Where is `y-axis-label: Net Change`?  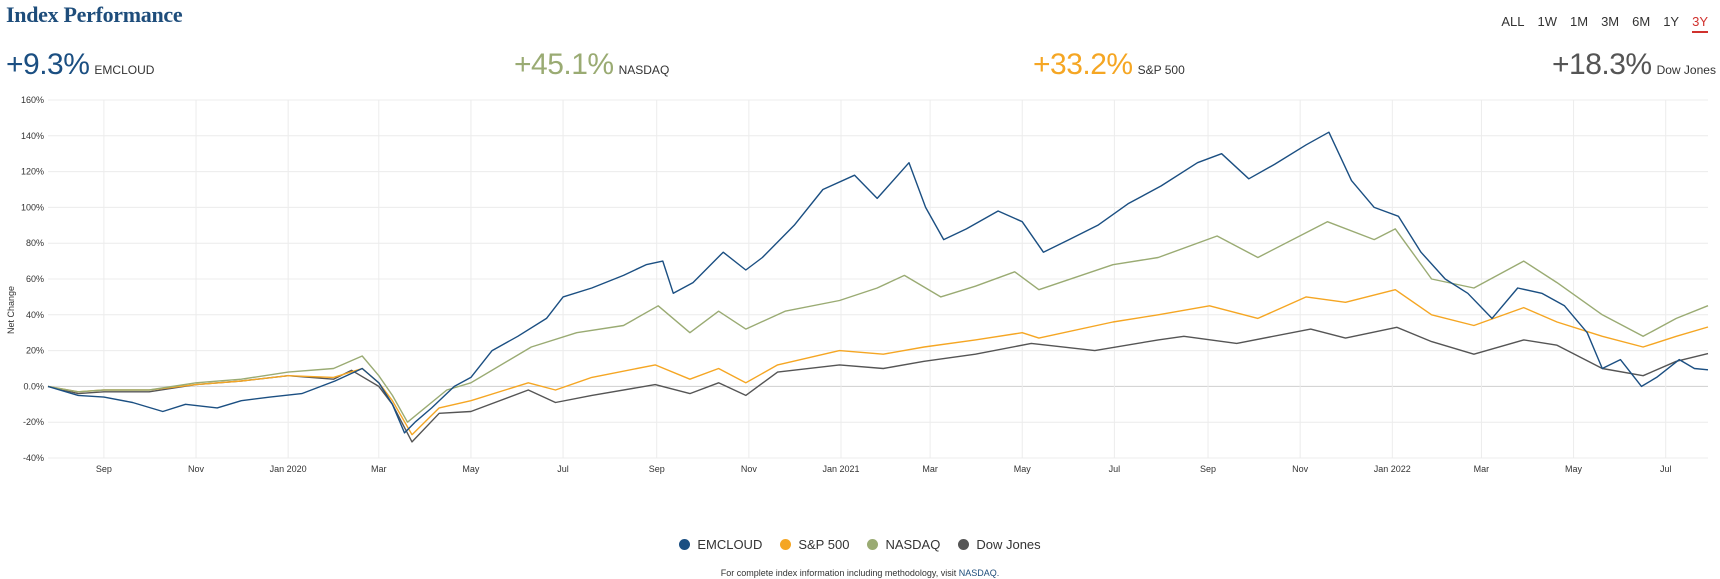 y-axis-label: Net Change is located at coordinates (11, 310).